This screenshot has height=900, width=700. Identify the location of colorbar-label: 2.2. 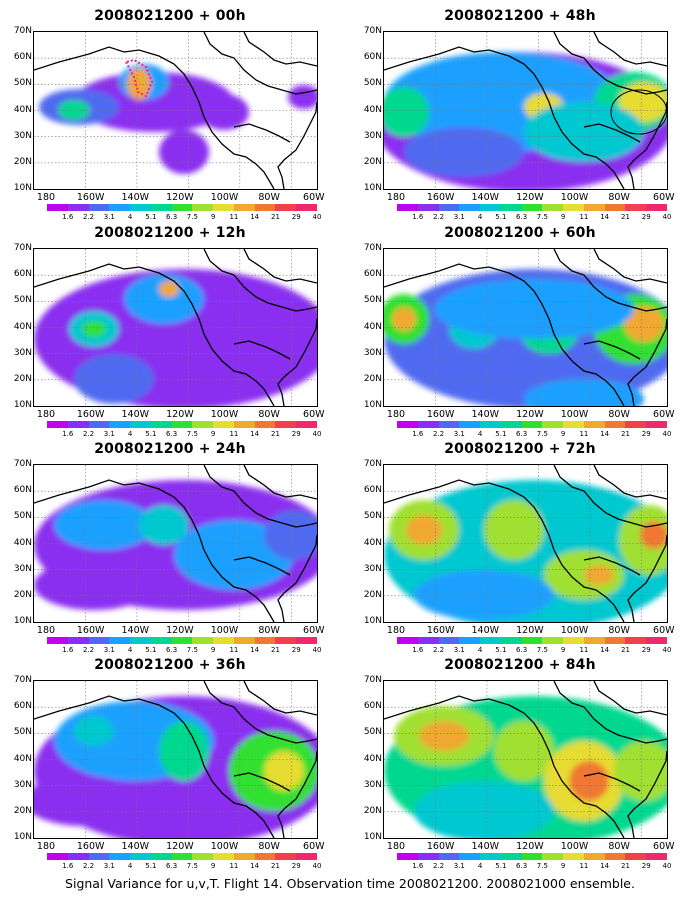
(438, 434).